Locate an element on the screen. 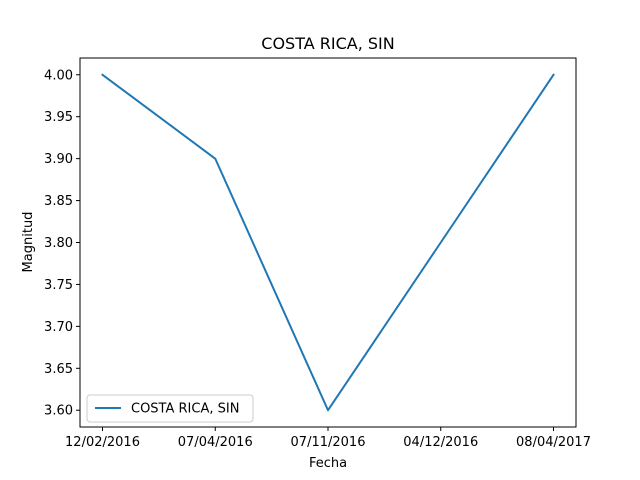 The height and width of the screenshot is (480, 640). x-tick-label: 07/04/2016 is located at coordinates (215, 442).